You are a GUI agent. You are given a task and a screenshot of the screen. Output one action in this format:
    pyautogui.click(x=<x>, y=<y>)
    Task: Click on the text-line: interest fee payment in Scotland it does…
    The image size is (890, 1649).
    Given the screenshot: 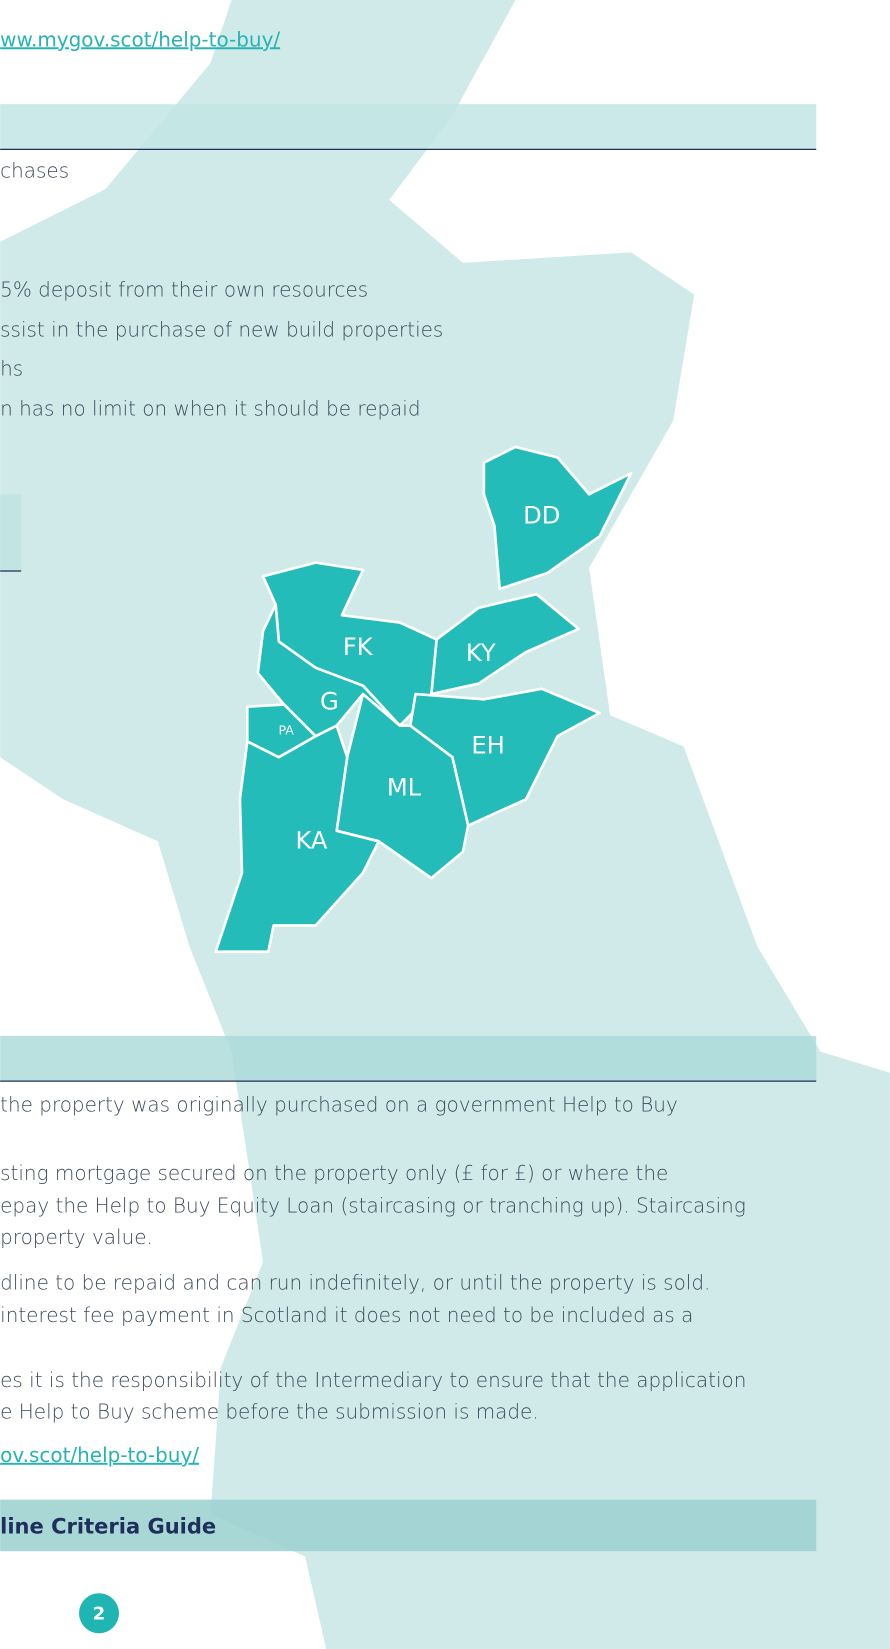 What is the action you would take?
    pyautogui.click(x=346, y=1315)
    